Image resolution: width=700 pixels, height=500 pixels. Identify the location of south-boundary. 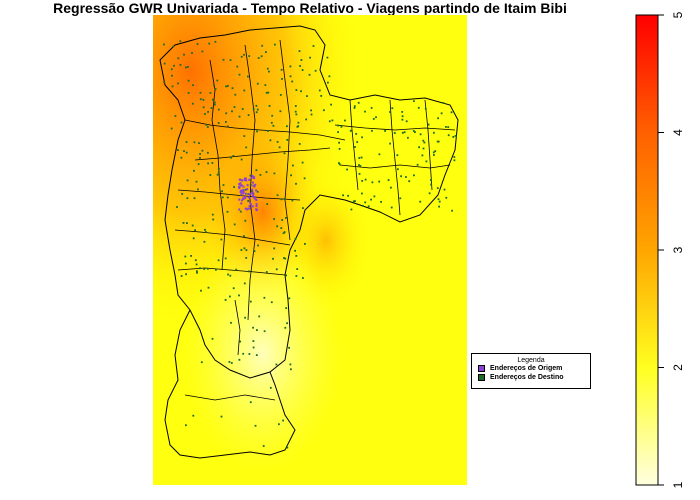
(230, 384).